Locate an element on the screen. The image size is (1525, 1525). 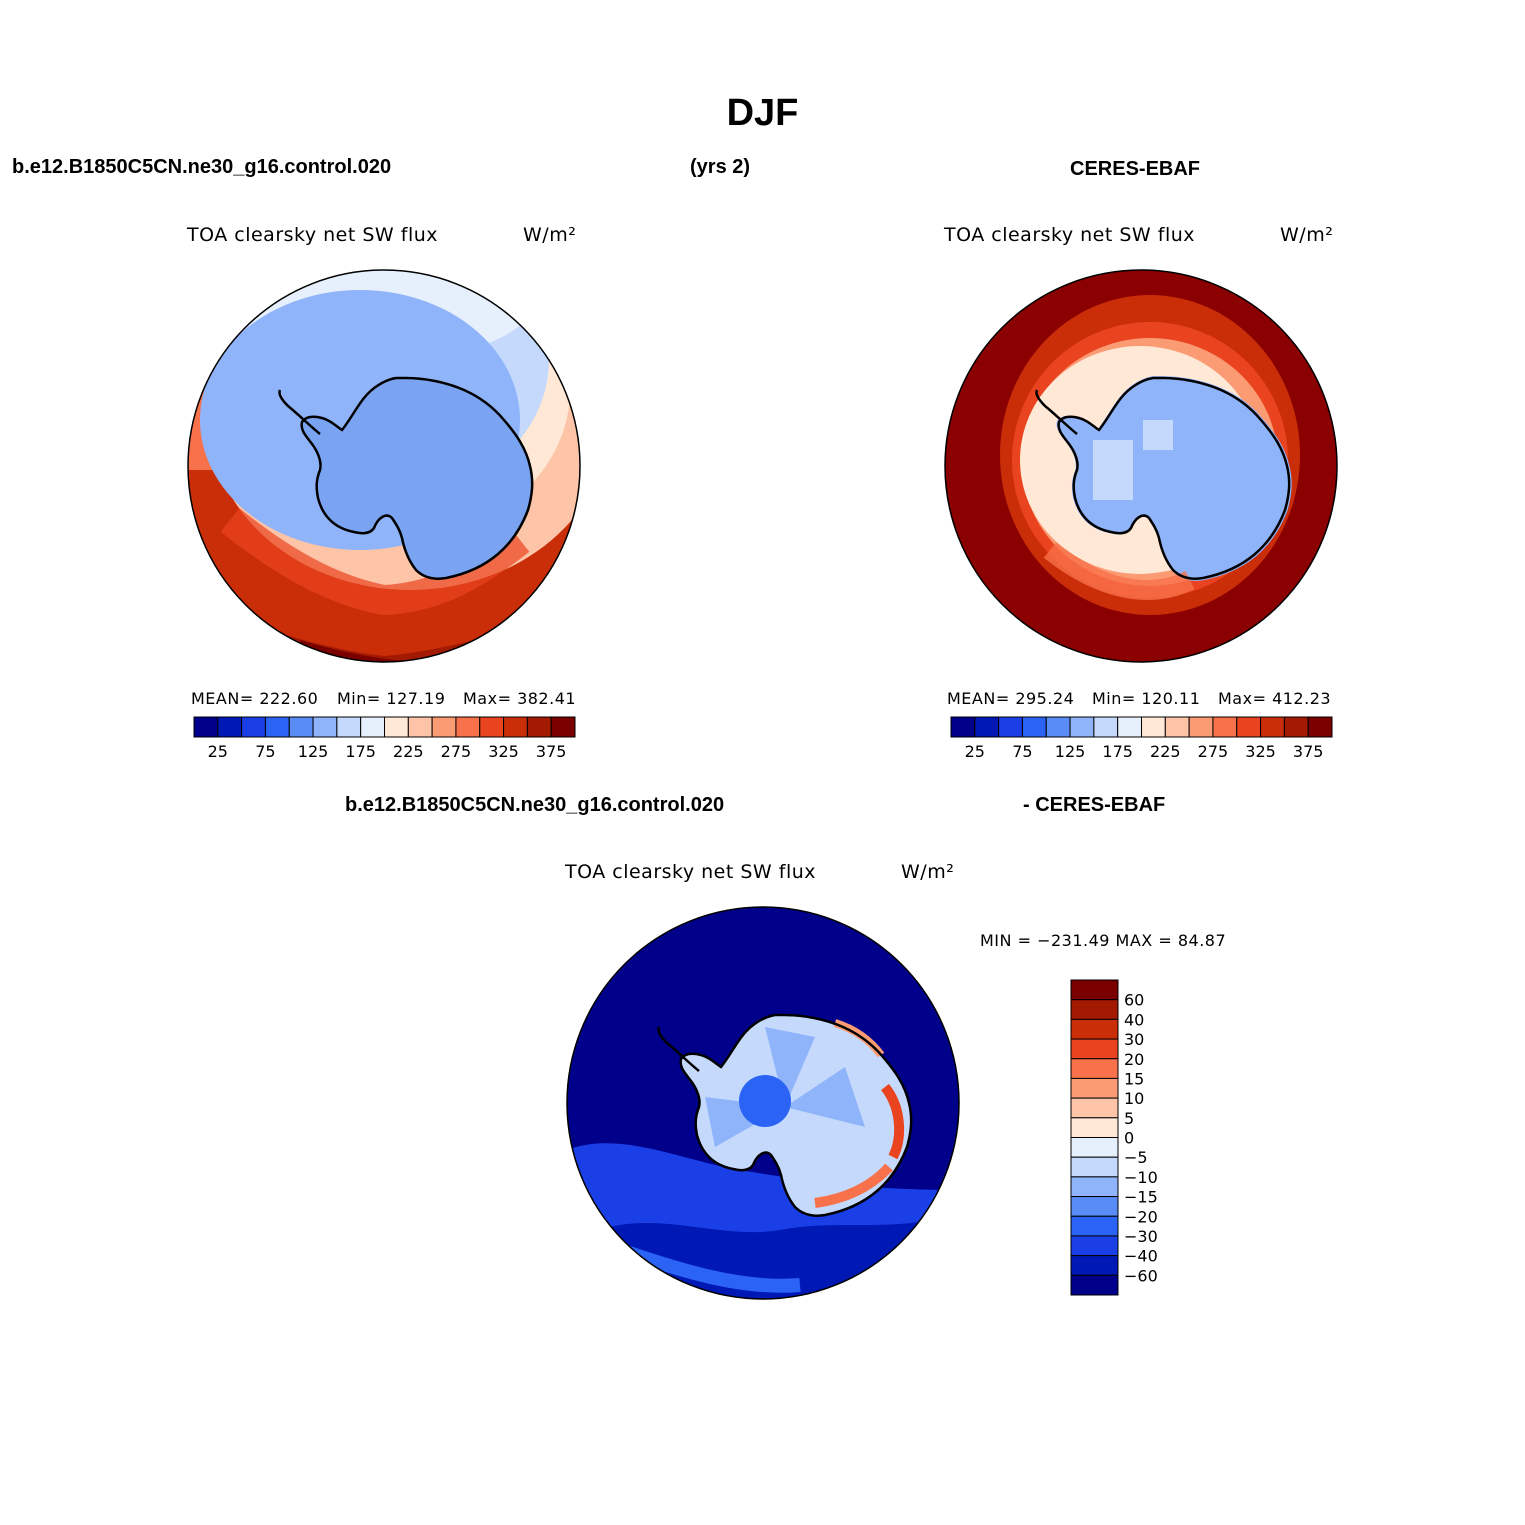
diff-colorbar-tick-label: 10 is located at coordinates (1134, 1098).